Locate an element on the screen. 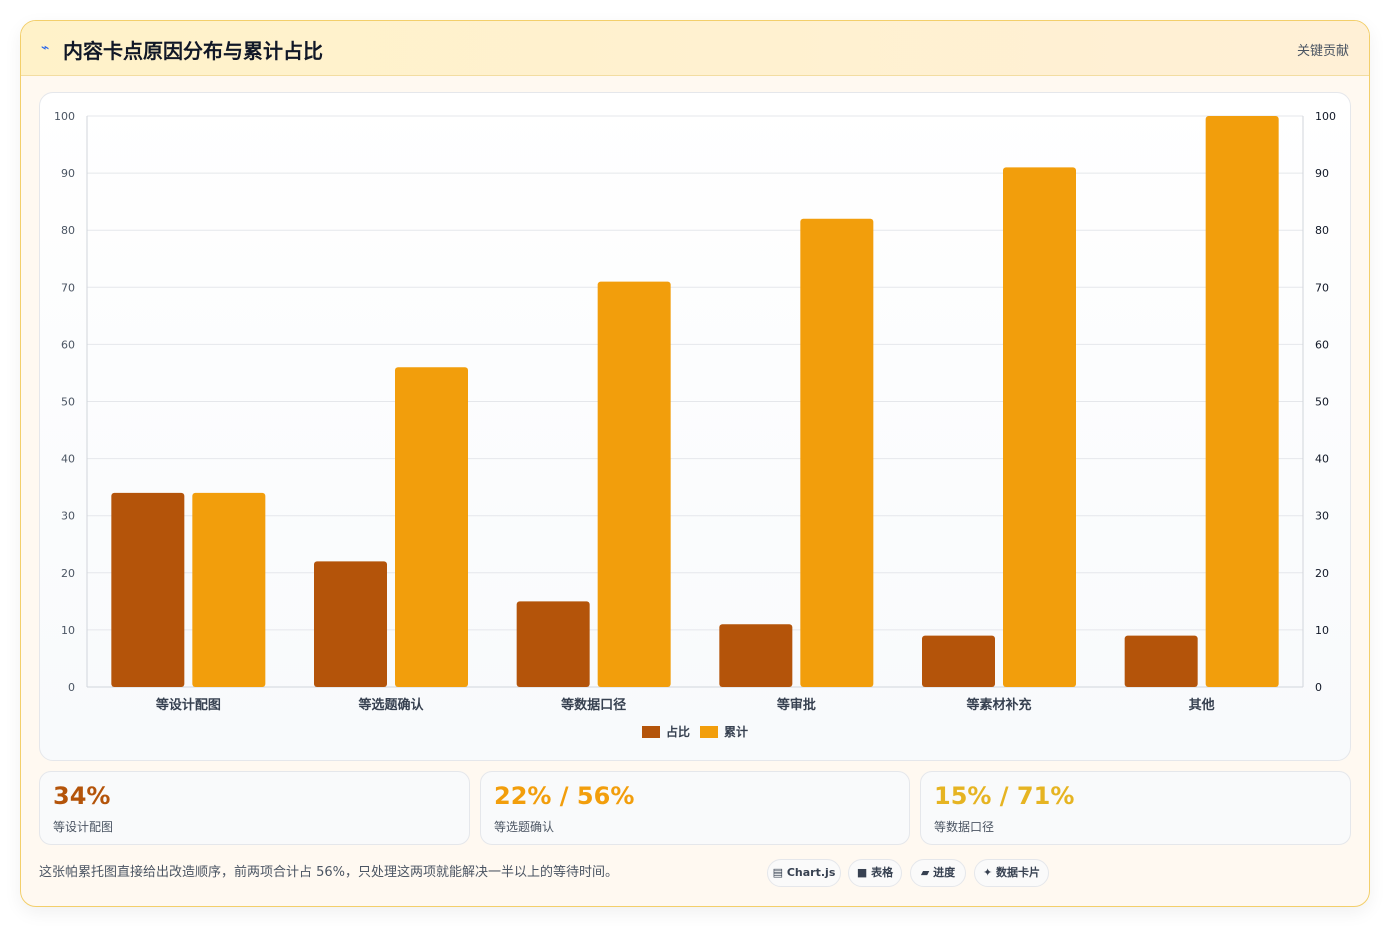  y2-tick-label: 50 is located at coordinates (1322, 402).